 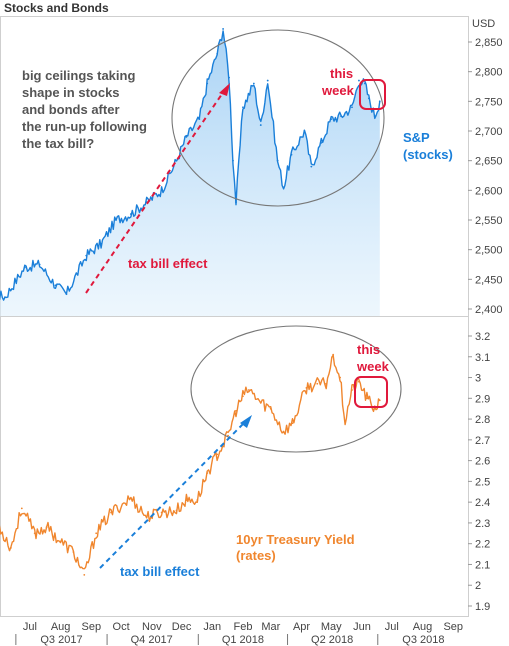 What do you see at coordinates (482, 358) in the screenshot?
I see `y-tick-label: 3.1` at bounding box center [482, 358].